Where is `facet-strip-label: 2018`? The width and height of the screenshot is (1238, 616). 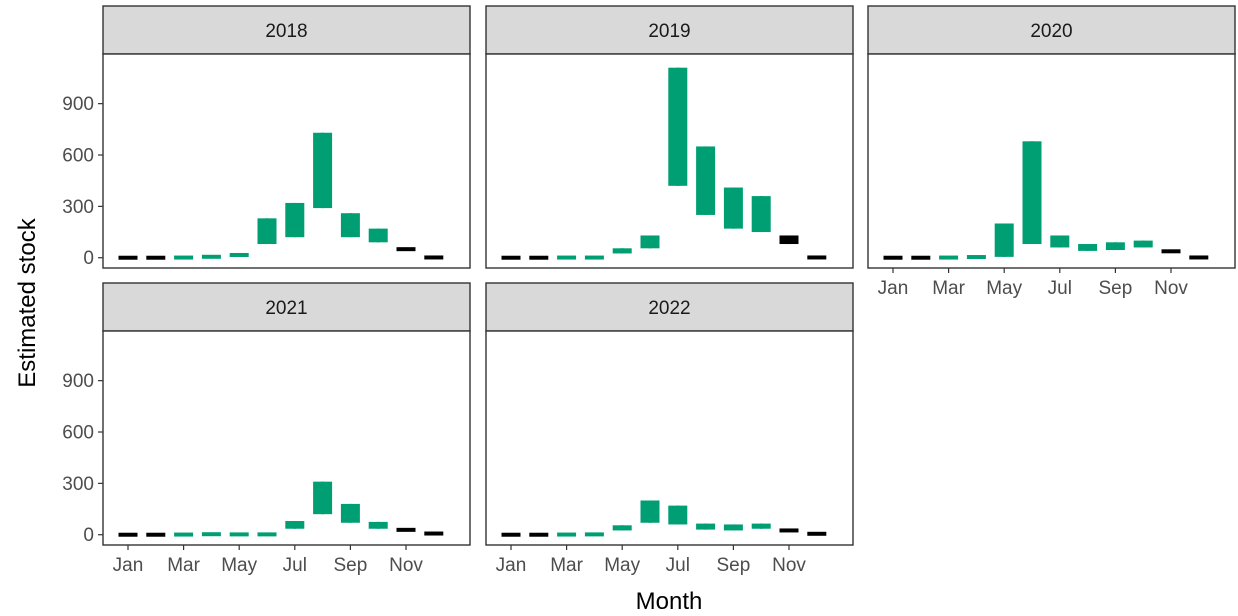
facet-strip-label: 2018 is located at coordinates (286, 31).